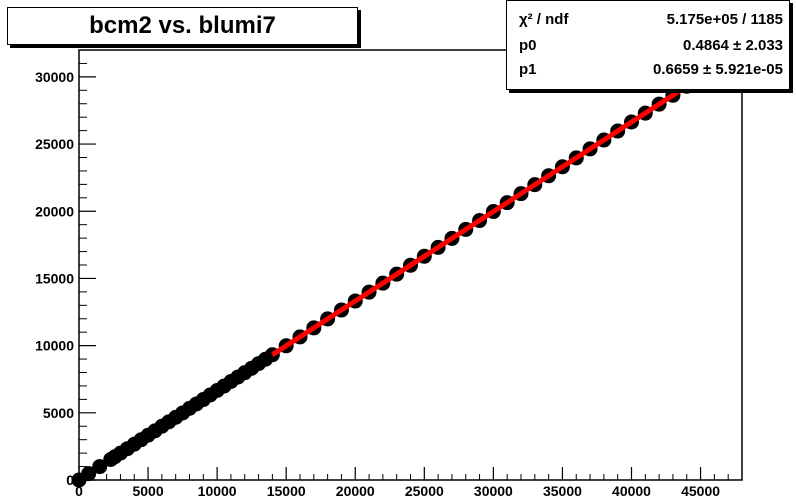 The image size is (796, 500). I want to click on chi2-value: 5.175e+05 / 1185, so click(724, 19).